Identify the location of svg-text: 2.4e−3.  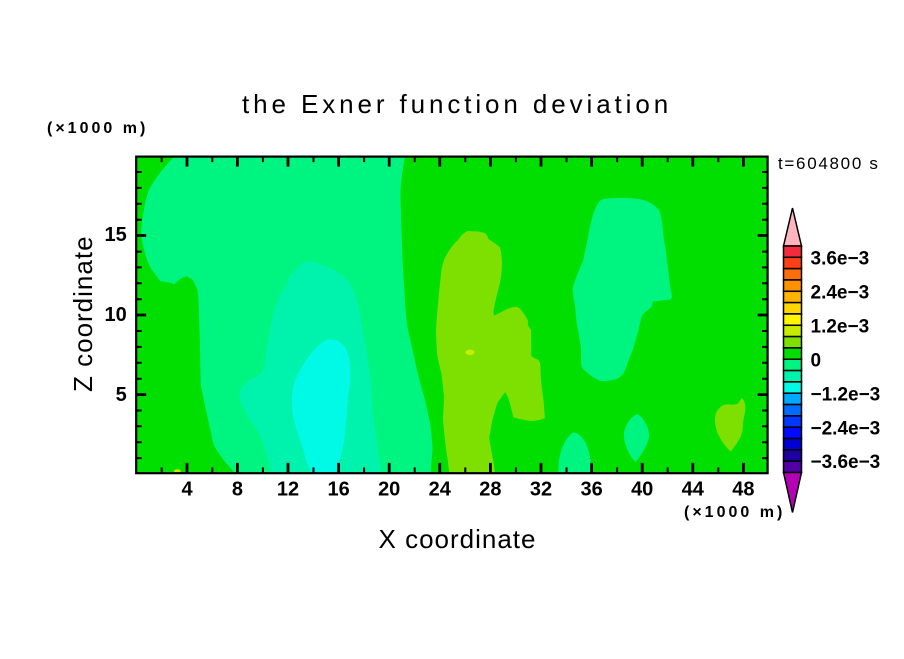
(840, 292).